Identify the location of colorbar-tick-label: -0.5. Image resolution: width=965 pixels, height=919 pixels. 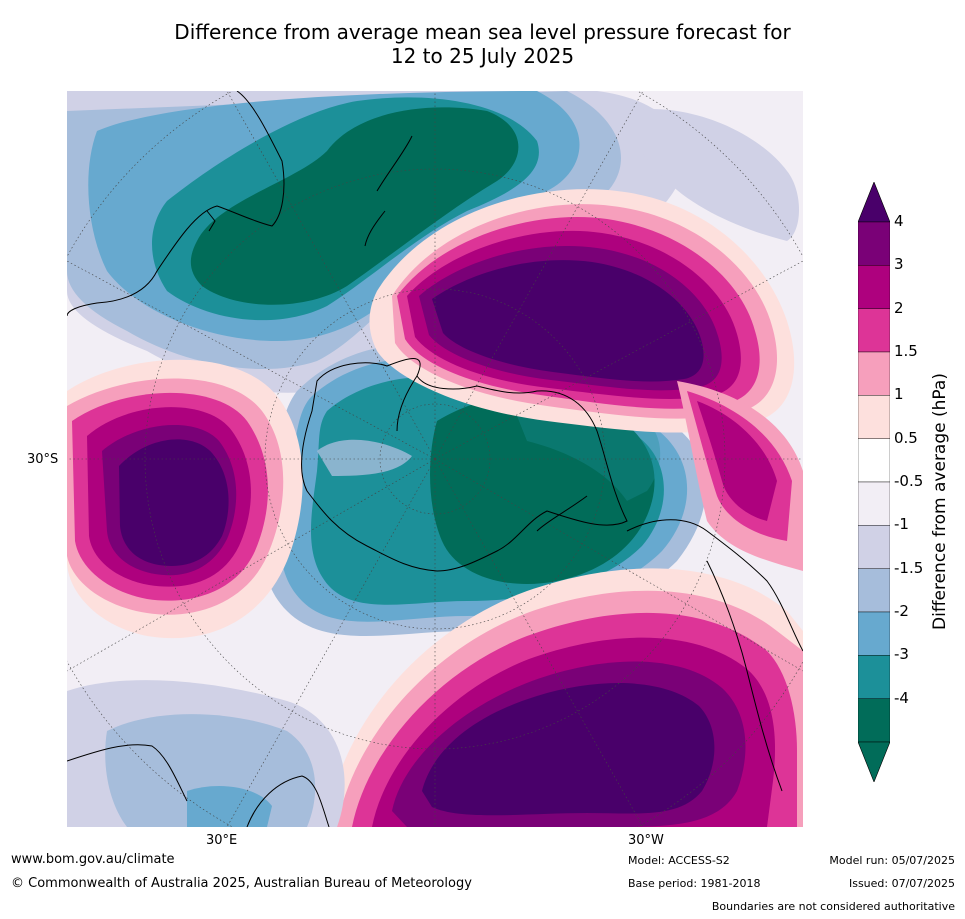
(909, 481).